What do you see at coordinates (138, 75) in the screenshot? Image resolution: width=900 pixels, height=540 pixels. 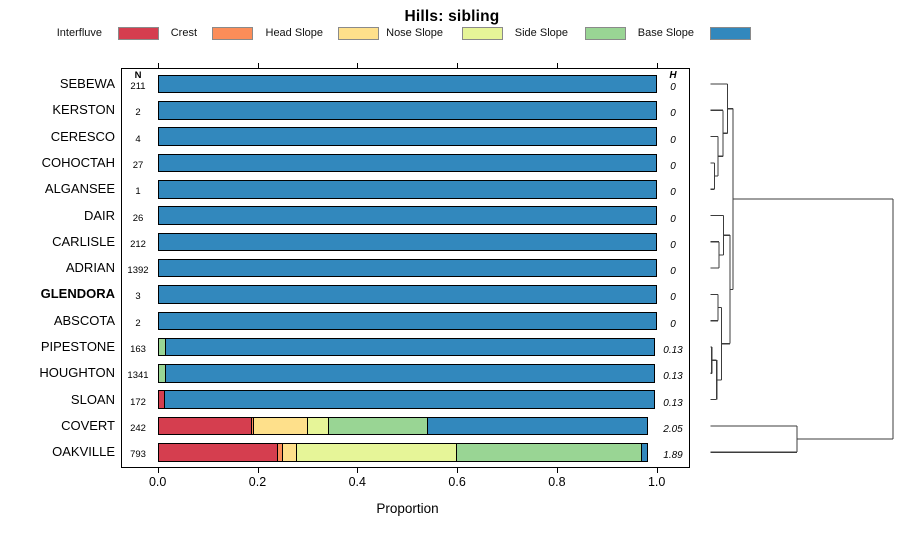 I see `n-column-header: N` at bounding box center [138, 75].